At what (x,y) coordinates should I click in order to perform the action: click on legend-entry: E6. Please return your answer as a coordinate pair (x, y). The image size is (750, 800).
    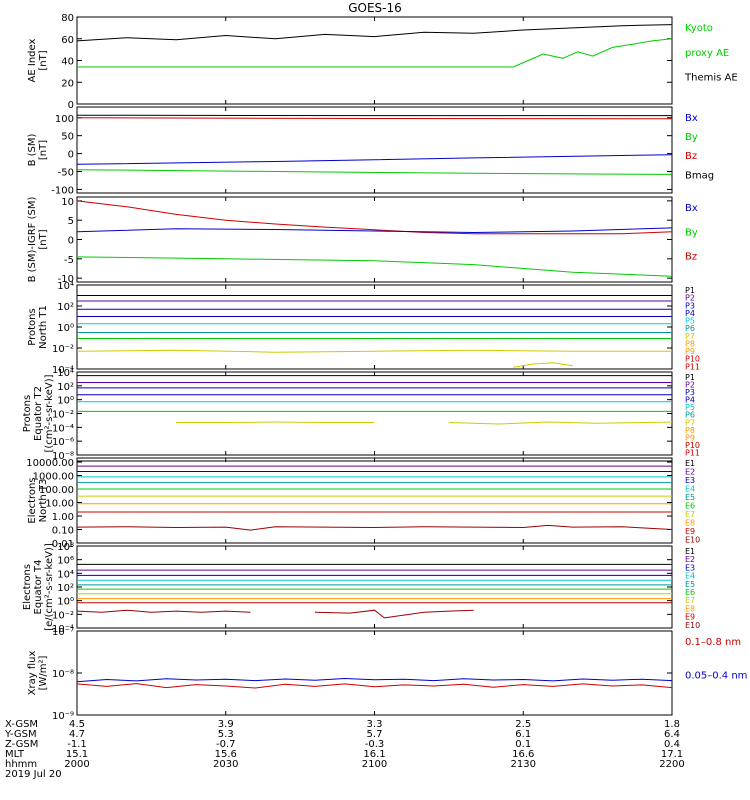
    Looking at the image, I should click on (690, 592).